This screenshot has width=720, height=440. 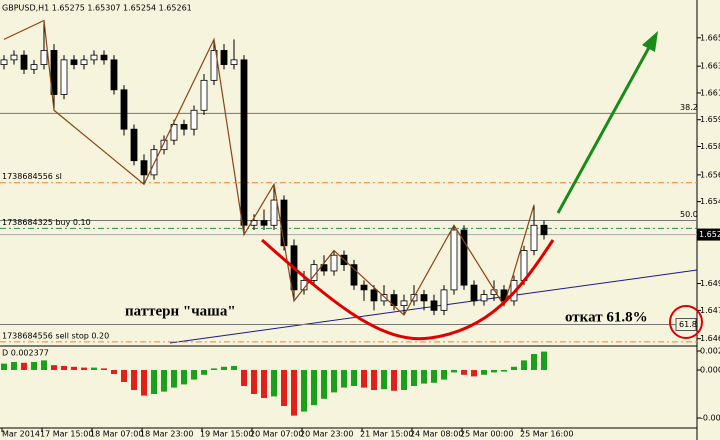 I want to click on order-label: 1738684325 buy 0.10, so click(x=46, y=222).